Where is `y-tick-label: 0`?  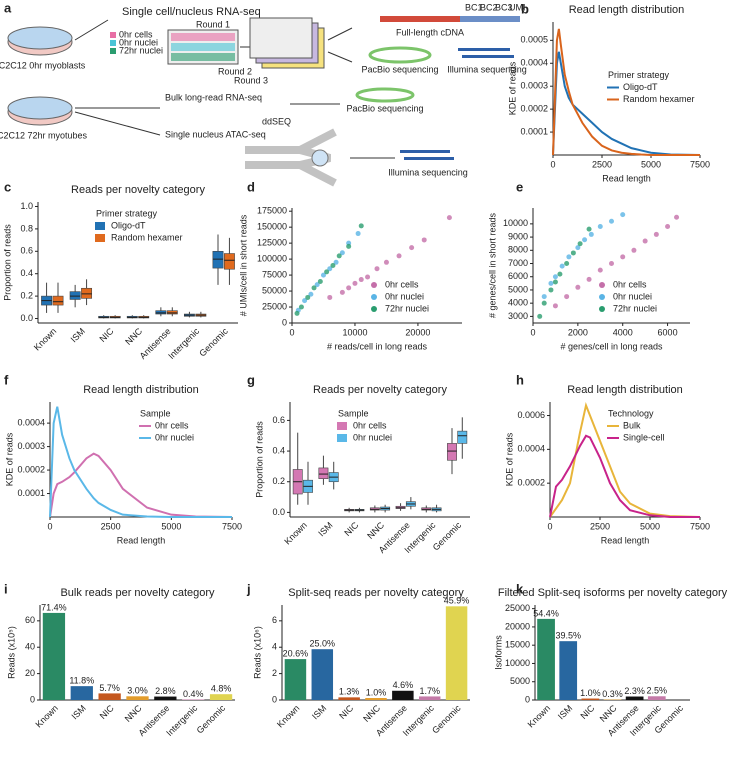 y-tick-label: 0 is located at coordinates (527, 699).